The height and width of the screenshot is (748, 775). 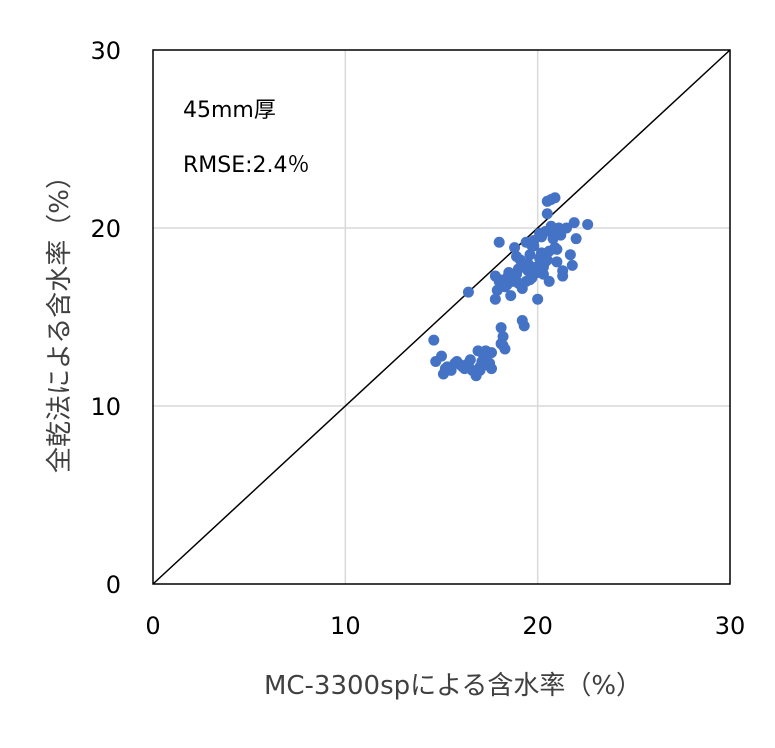 What do you see at coordinates (105, 318) in the screenshot?
I see `y-axis-ticks: 0 10 20 30` at bounding box center [105, 318].